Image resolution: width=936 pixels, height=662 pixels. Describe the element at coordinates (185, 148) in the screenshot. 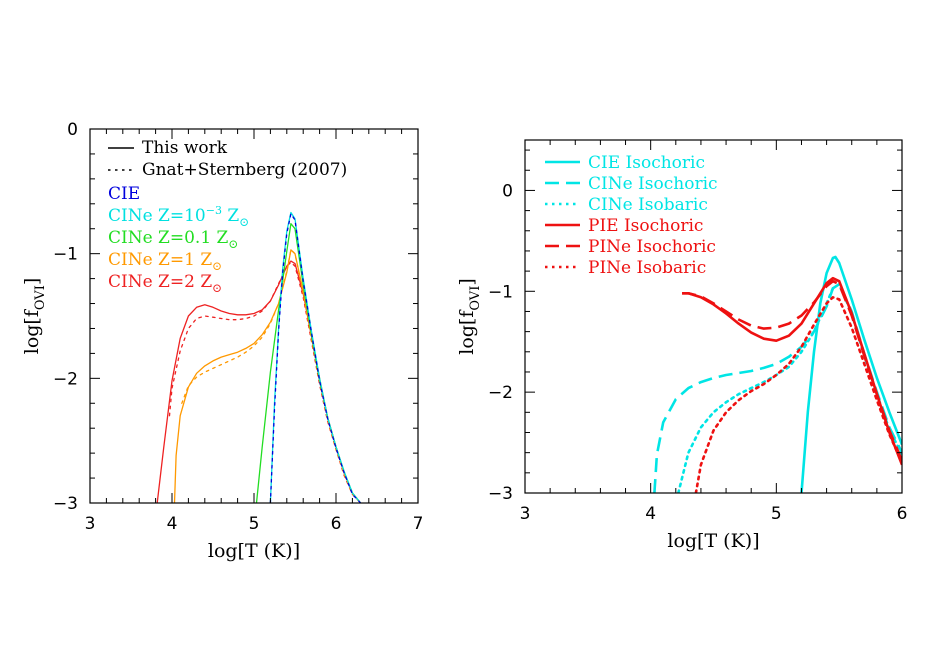

I see `legend-label: This work` at that location.